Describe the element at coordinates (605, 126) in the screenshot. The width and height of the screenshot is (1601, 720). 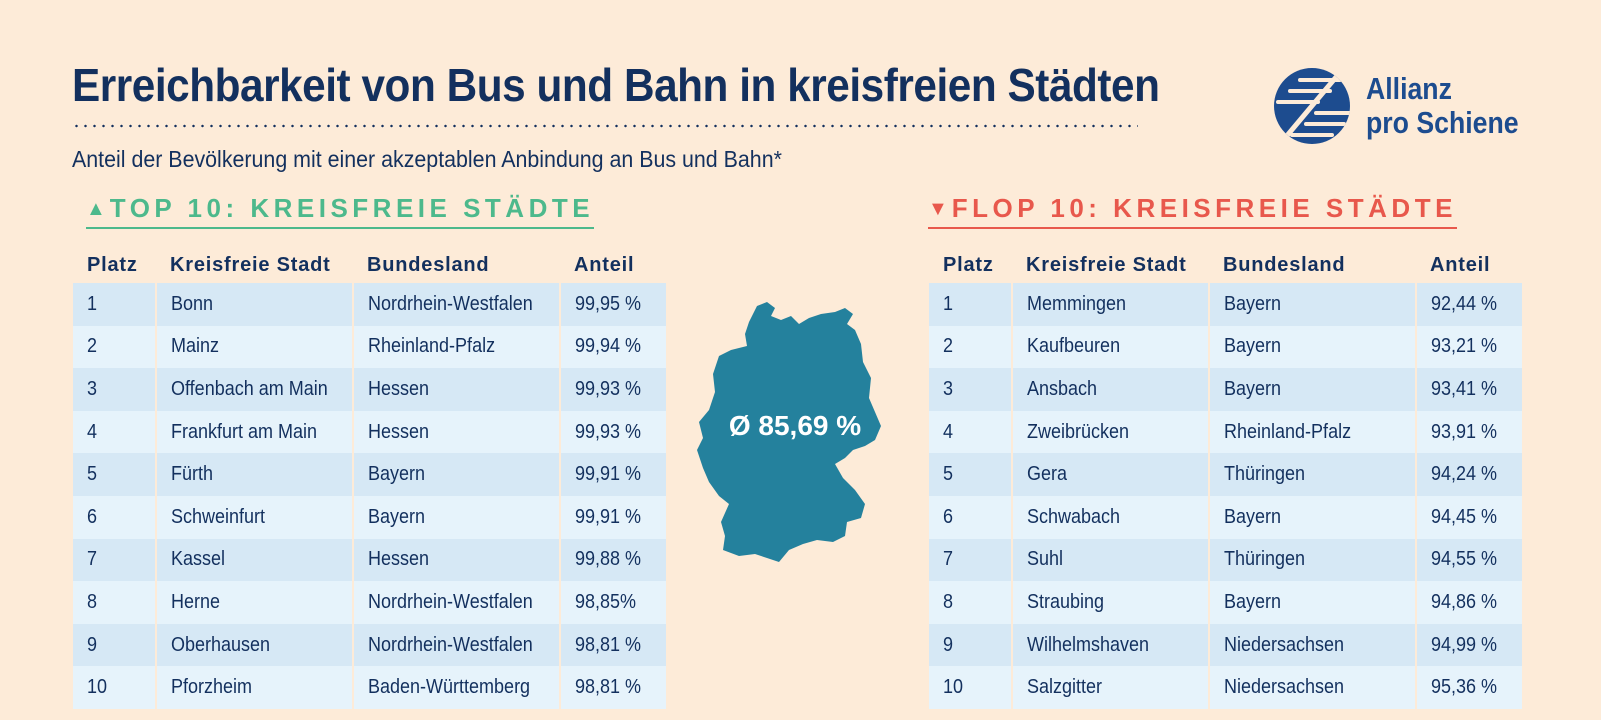
I see `dotted-divider` at that location.